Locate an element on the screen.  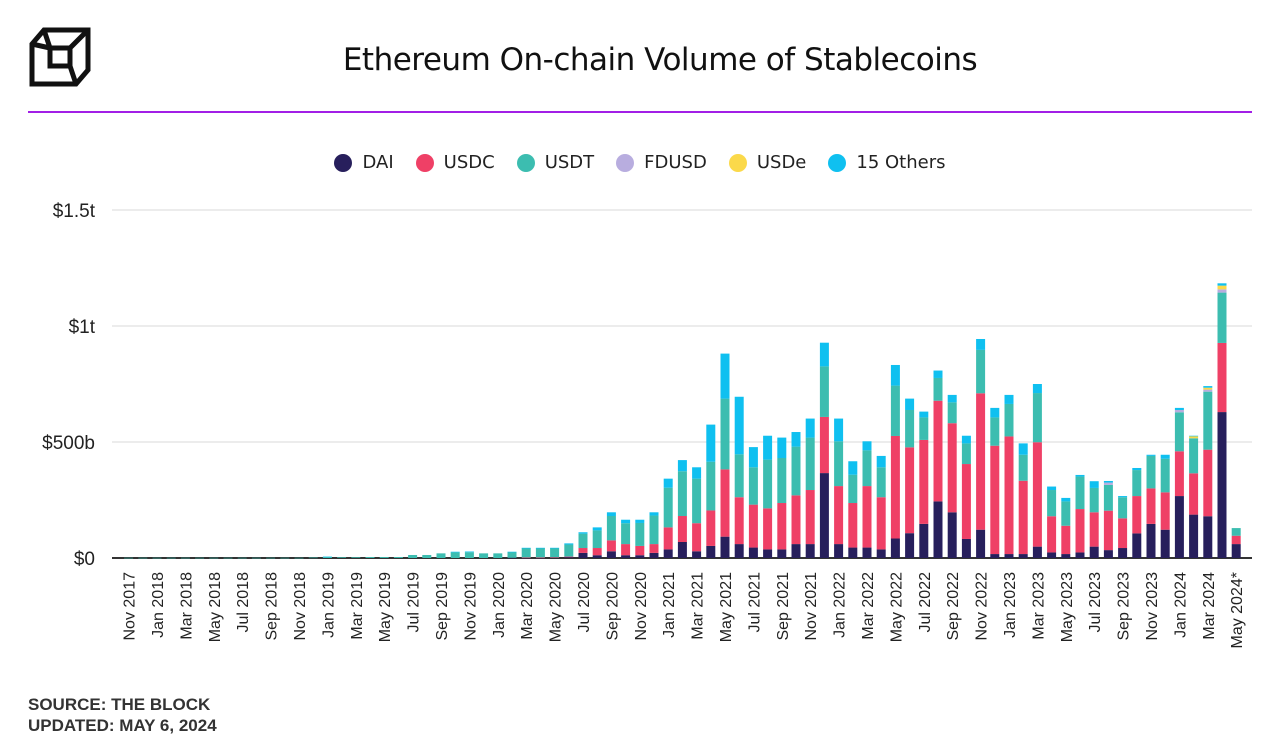
bar-fdusd is located at coordinates (1179, 411).